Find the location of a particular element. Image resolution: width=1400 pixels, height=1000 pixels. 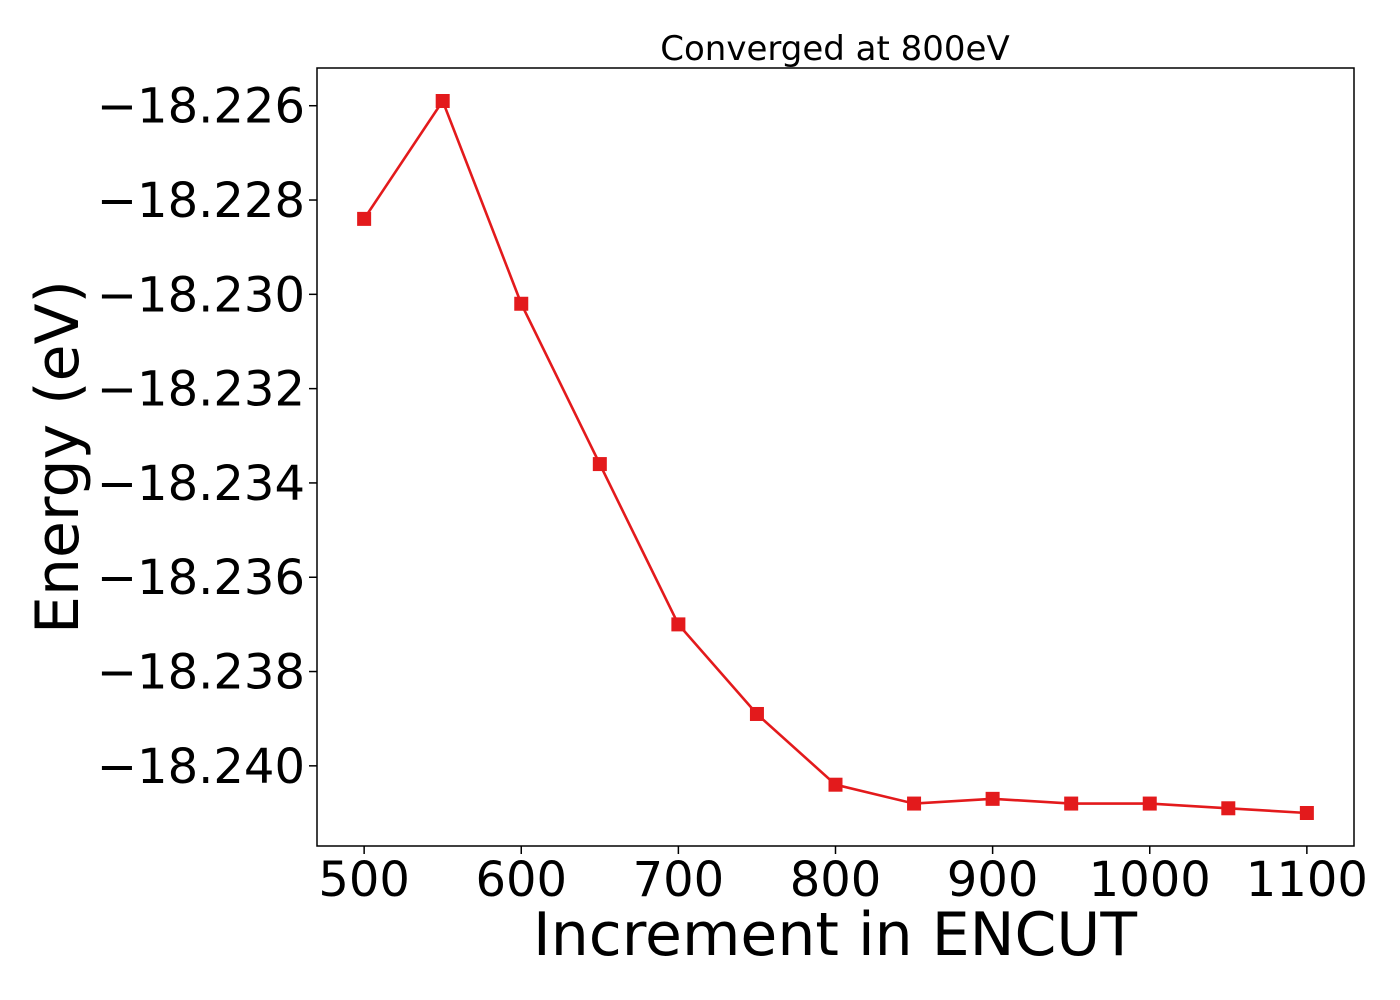

y-tick-label: −18.238 is located at coordinates (201, 673).